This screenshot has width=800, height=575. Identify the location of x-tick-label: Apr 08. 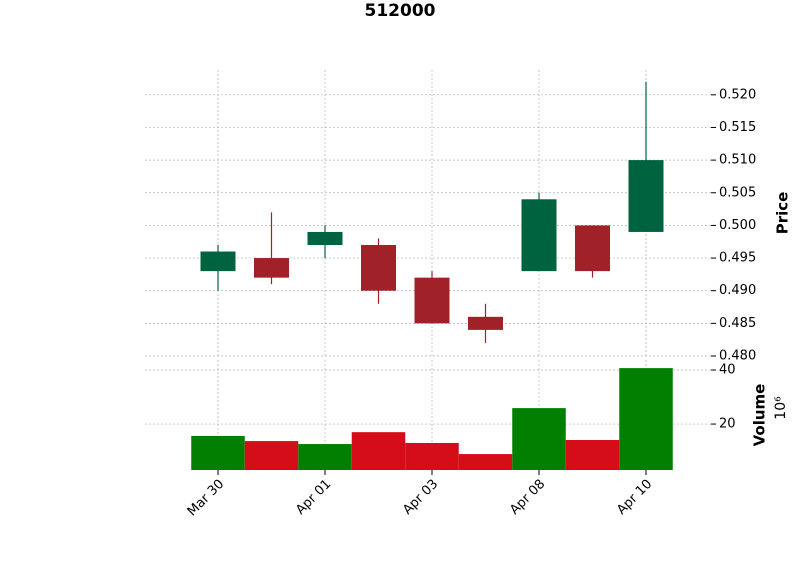
(527, 497).